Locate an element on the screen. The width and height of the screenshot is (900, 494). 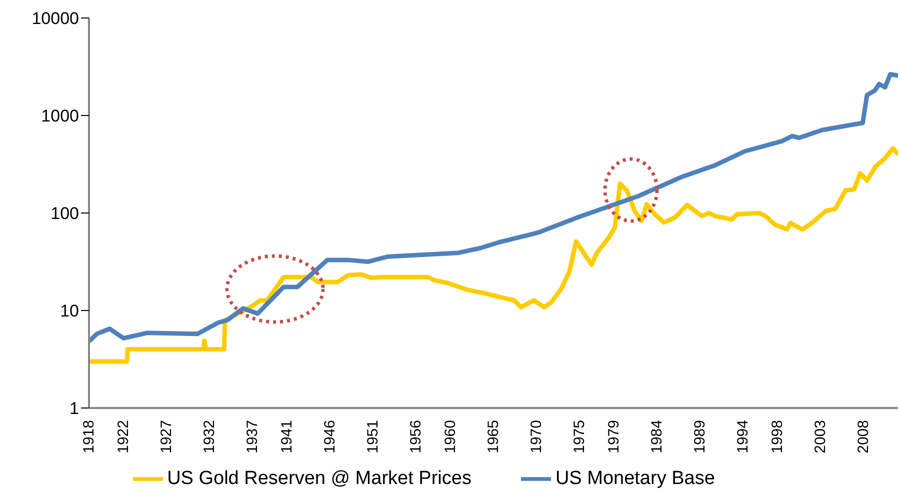
x-tick-label: 1937 is located at coordinates (253, 437).